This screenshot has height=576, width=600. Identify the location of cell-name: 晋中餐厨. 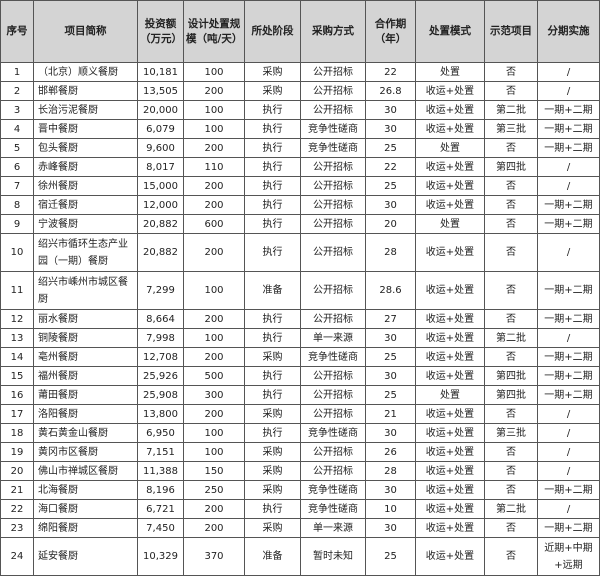
(85, 129).